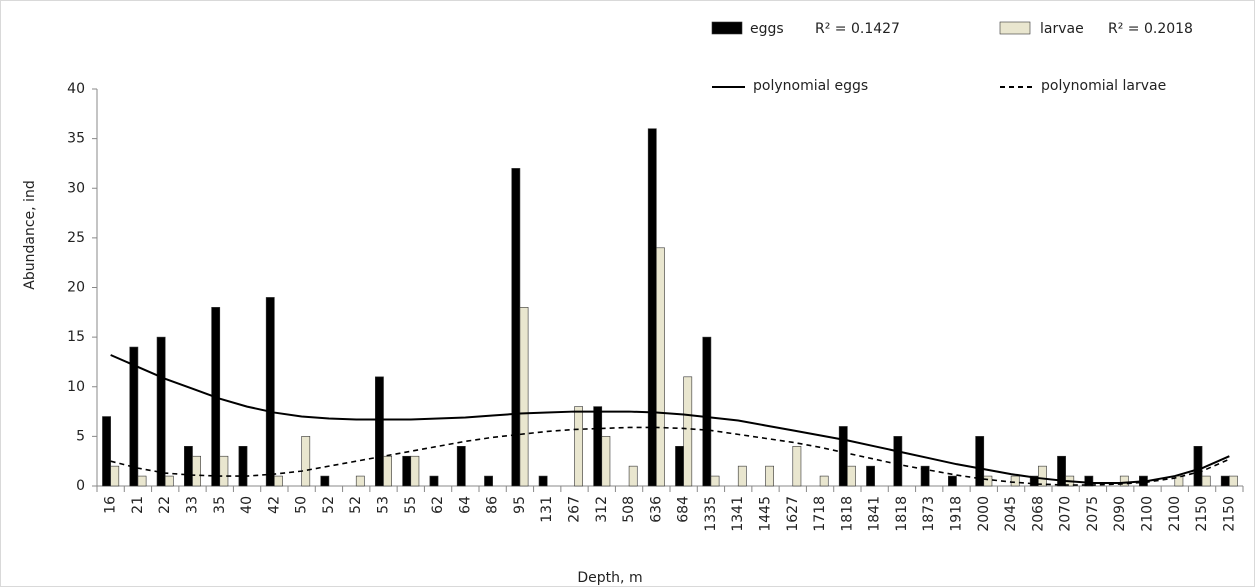 The height and width of the screenshot is (587, 1255). What do you see at coordinates (1093, 514) in the screenshot?
I see `x-tick-label: 2075` at bounding box center [1093, 514].